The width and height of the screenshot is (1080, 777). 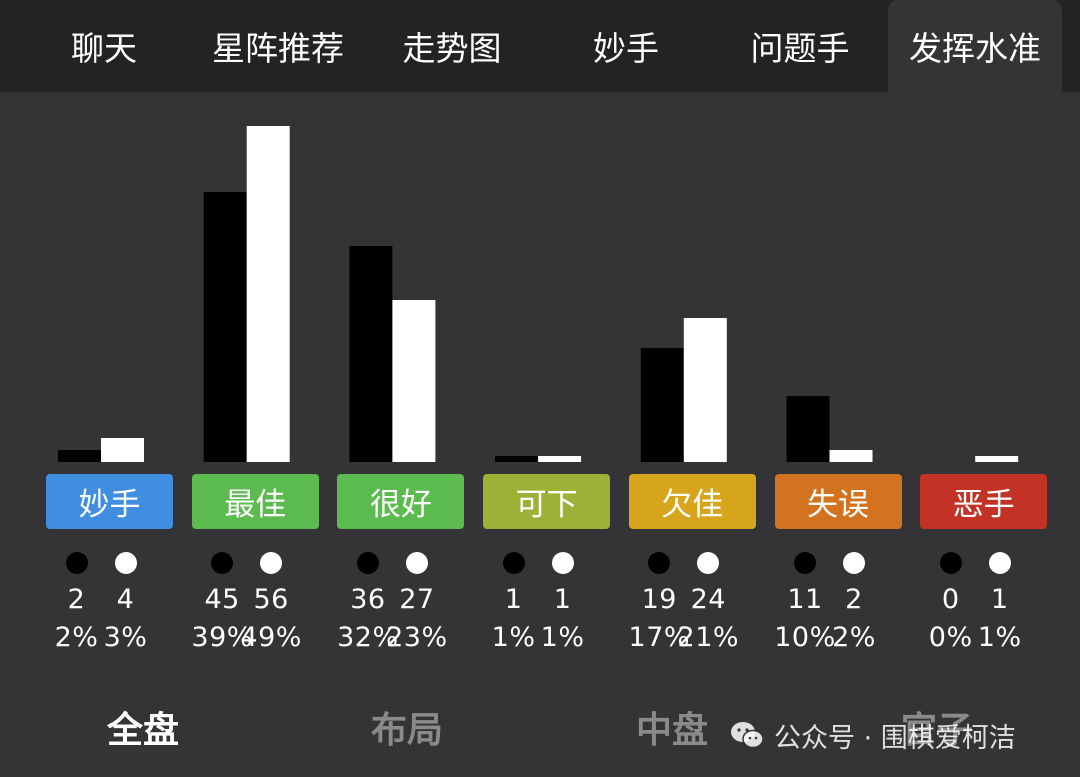 I want to click on percent-white-4: 21%, so click(x=708, y=637).